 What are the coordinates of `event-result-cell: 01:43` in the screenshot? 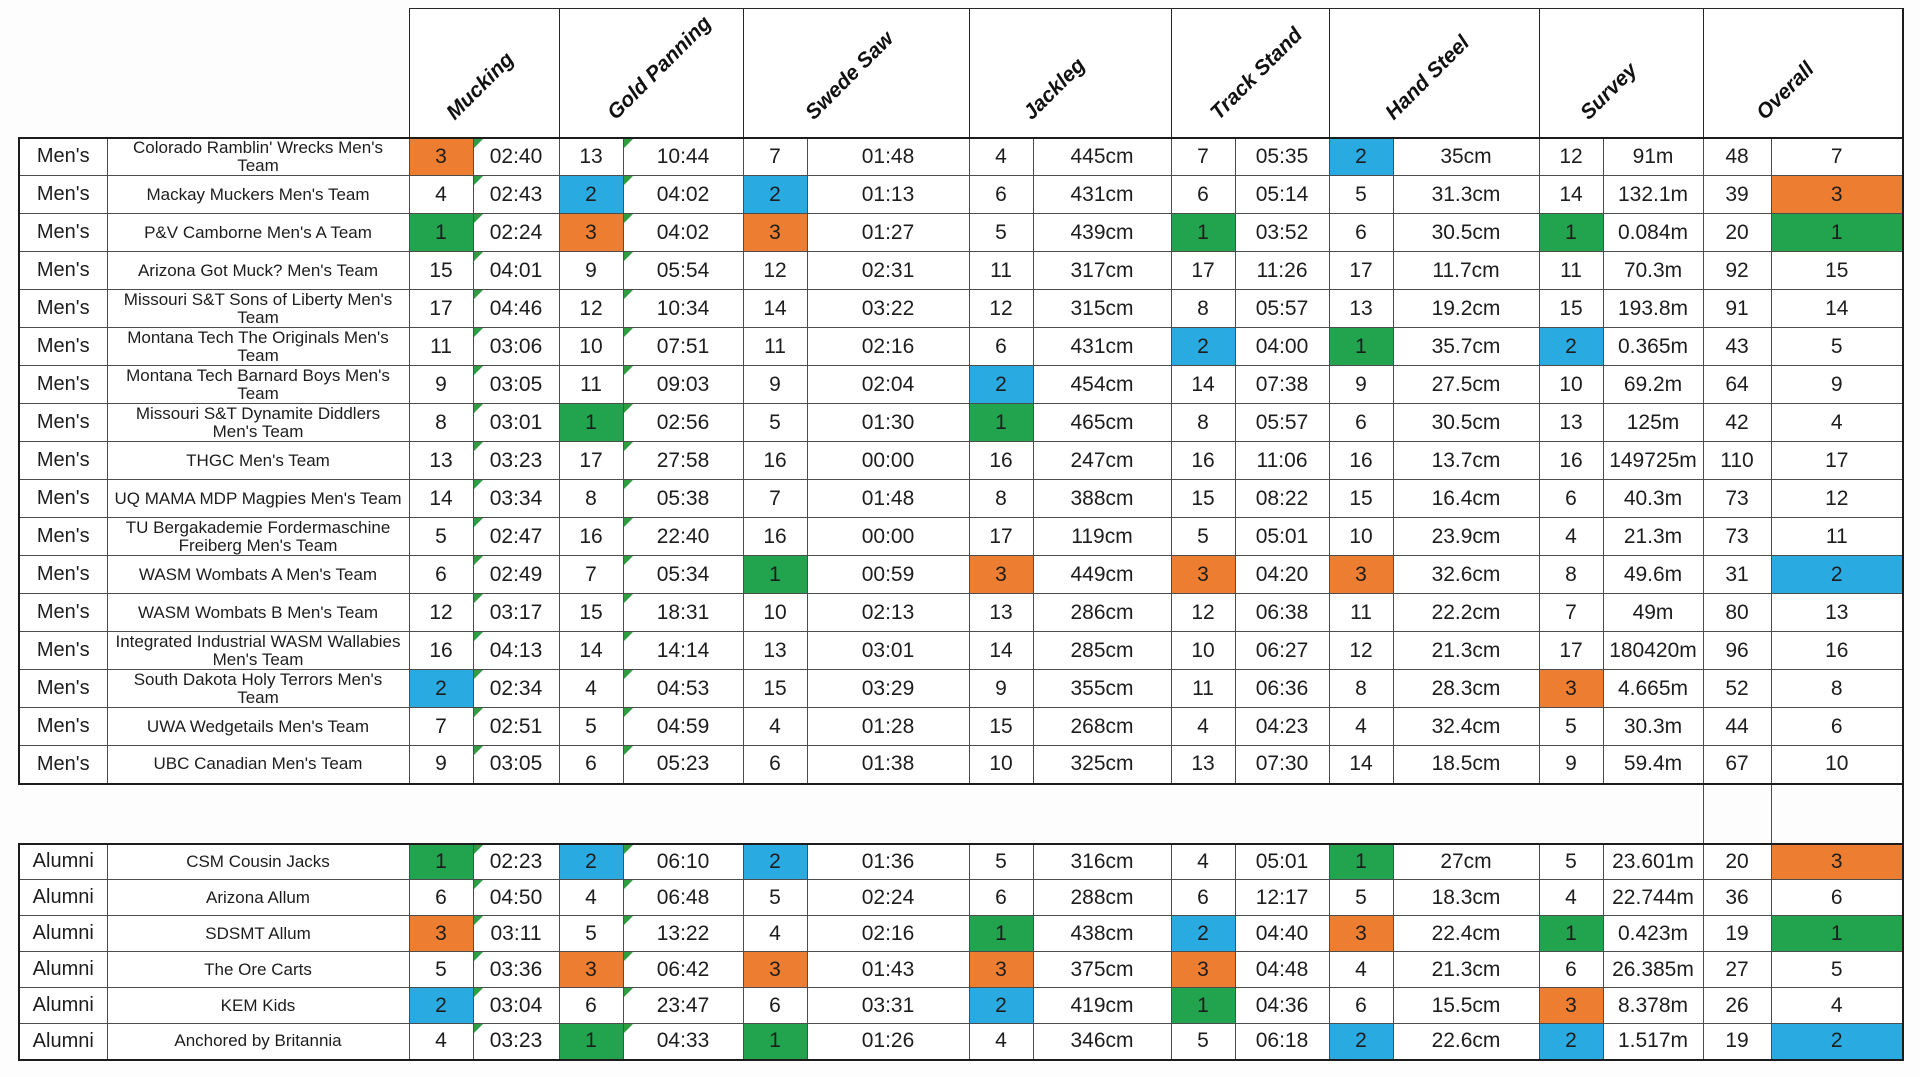 It's located at (888, 969).